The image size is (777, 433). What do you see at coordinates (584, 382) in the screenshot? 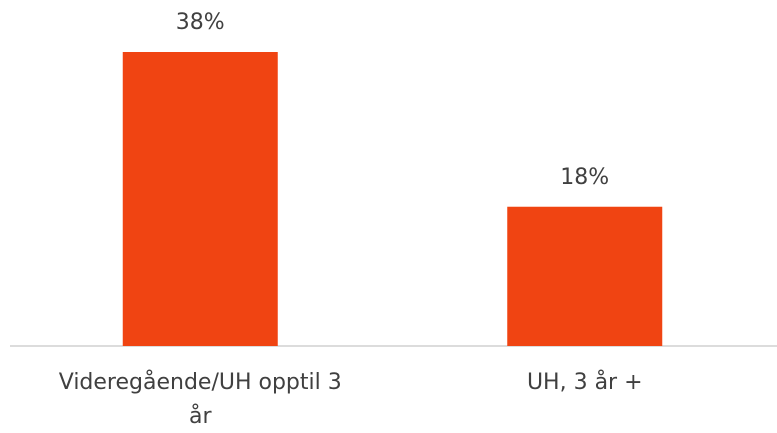
I see `x-tick-label: UH, 3 år +` at bounding box center [584, 382].